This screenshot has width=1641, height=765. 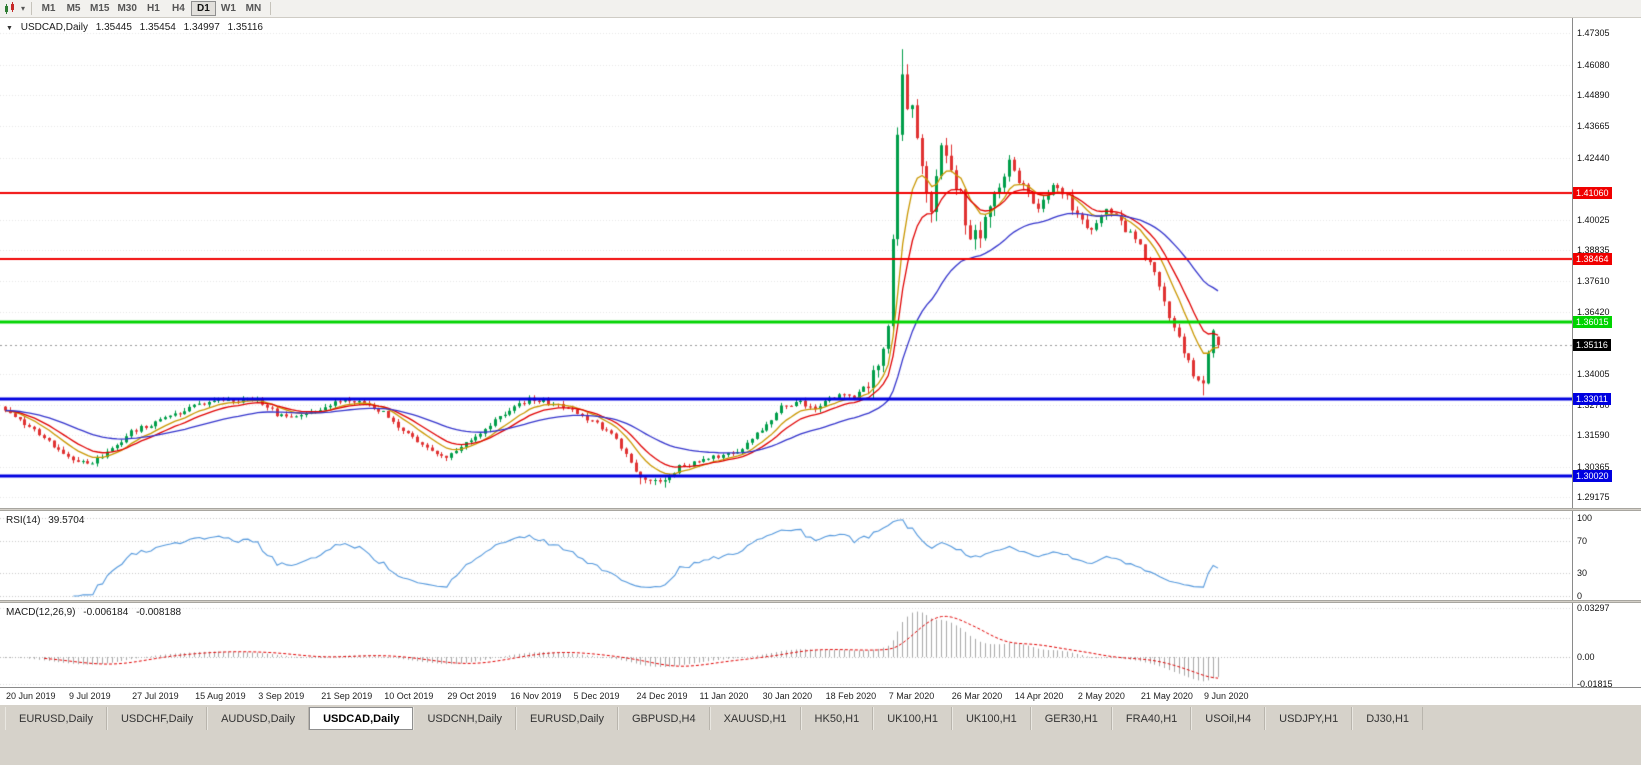 What do you see at coordinates (536, 696) in the screenshot?
I see `date-label: 16 Nov 2019` at bounding box center [536, 696].